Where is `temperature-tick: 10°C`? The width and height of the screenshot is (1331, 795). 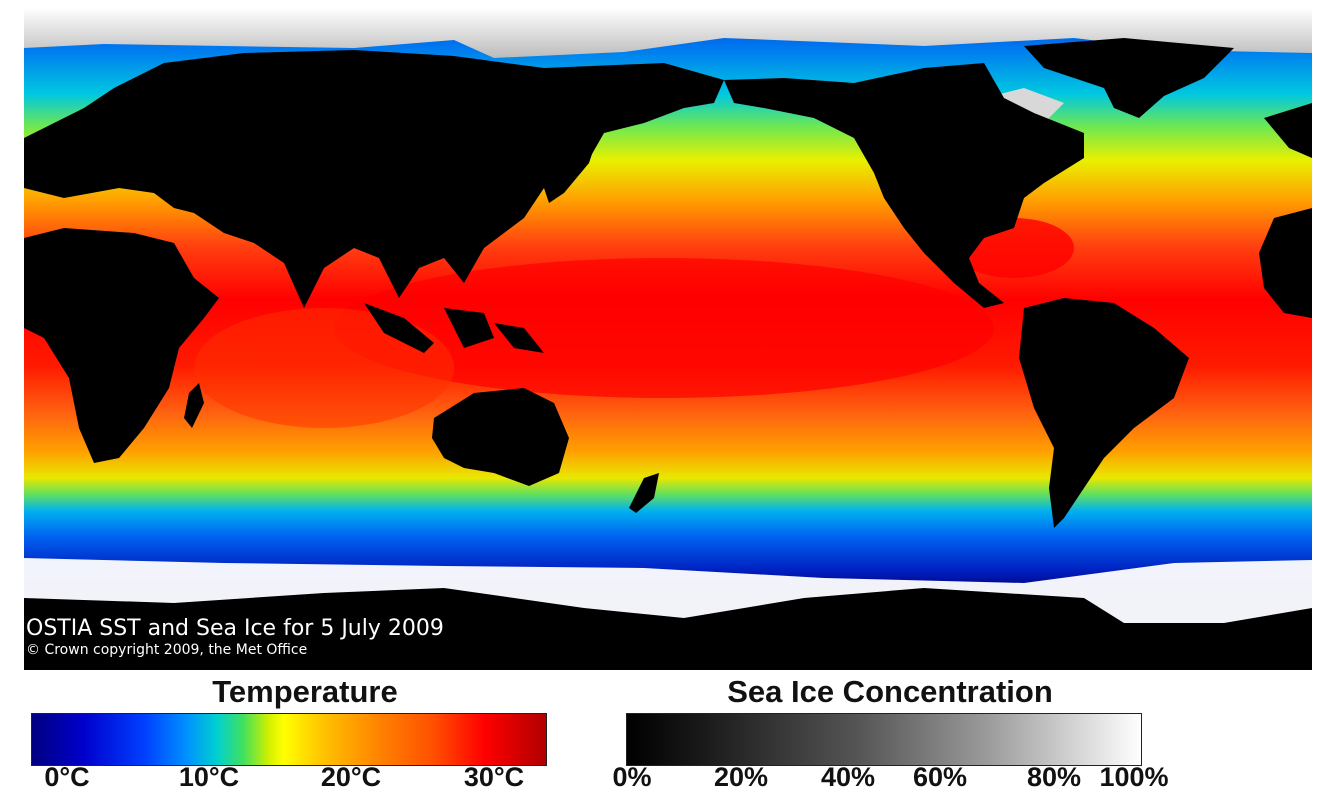 temperature-tick: 10°C is located at coordinates (209, 777).